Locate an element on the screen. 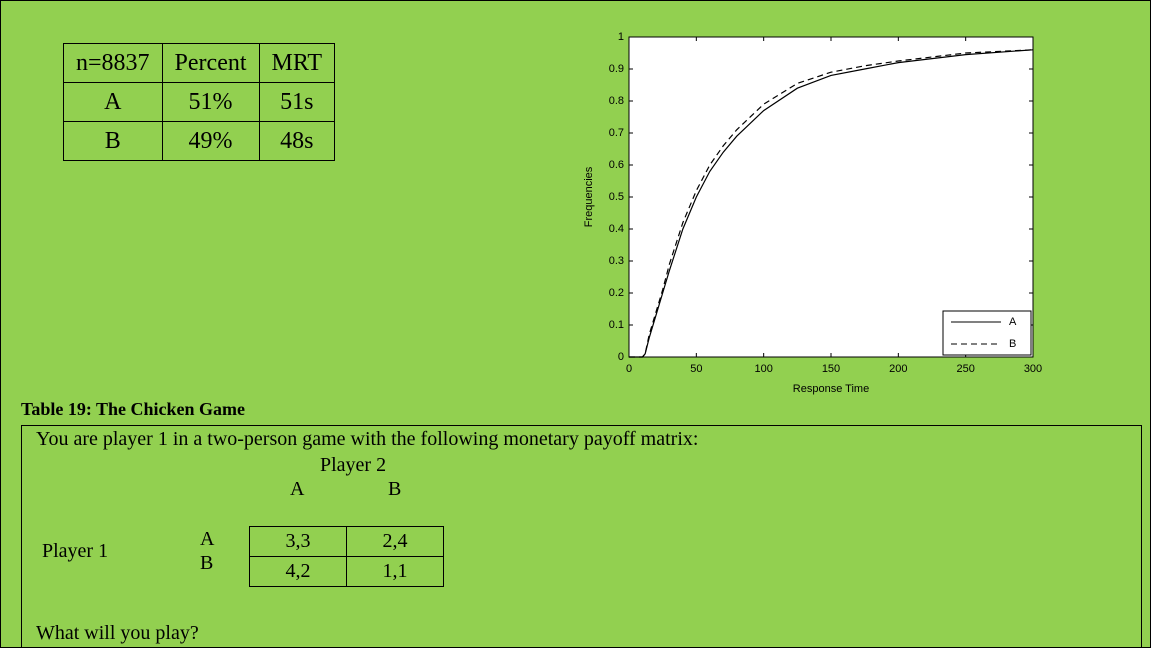 The height and width of the screenshot is (648, 1151). row-label: A is located at coordinates (207, 539).